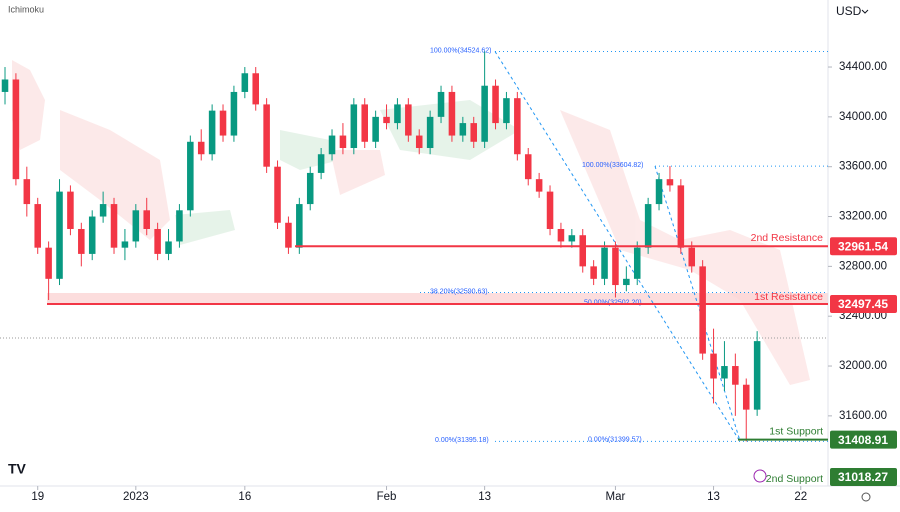 The width and height of the screenshot is (900, 512). I want to click on level-name: 2nd Resistance, so click(787, 238).